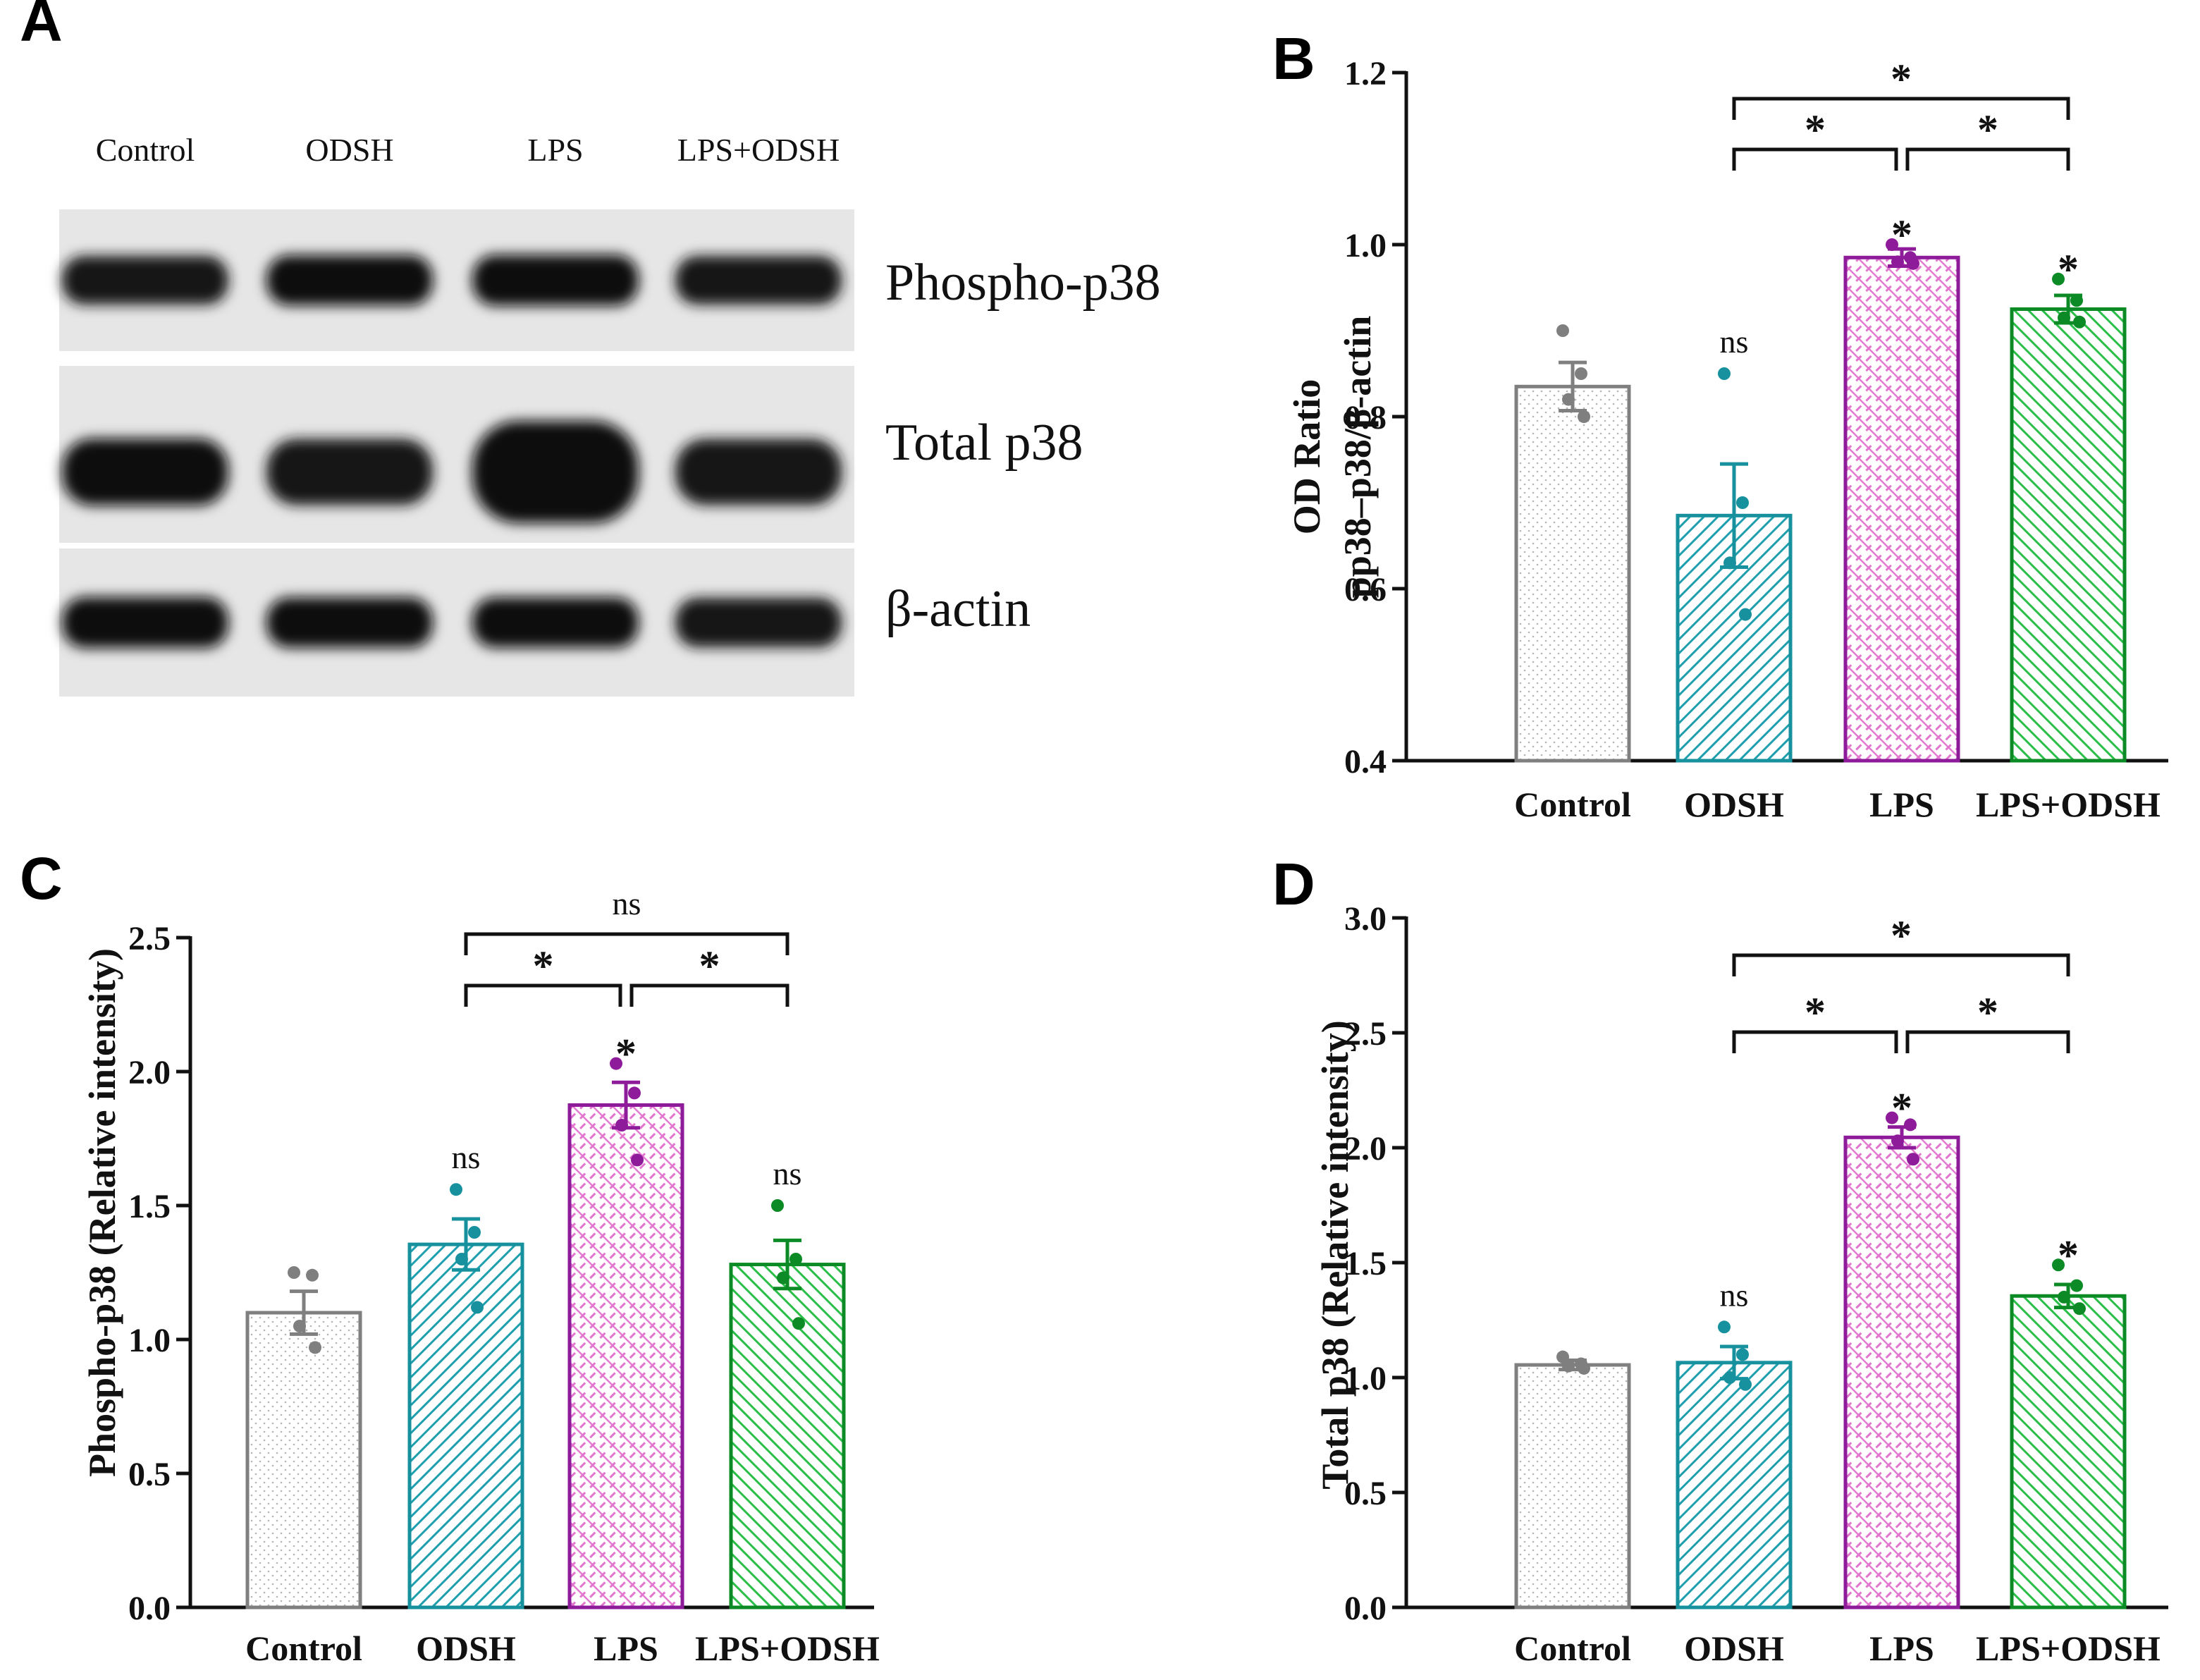 The height and width of the screenshot is (1680, 2200). Describe the element at coordinates (1365, 761) in the screenshot. I see `y-tick-label: 0.4` at that location.